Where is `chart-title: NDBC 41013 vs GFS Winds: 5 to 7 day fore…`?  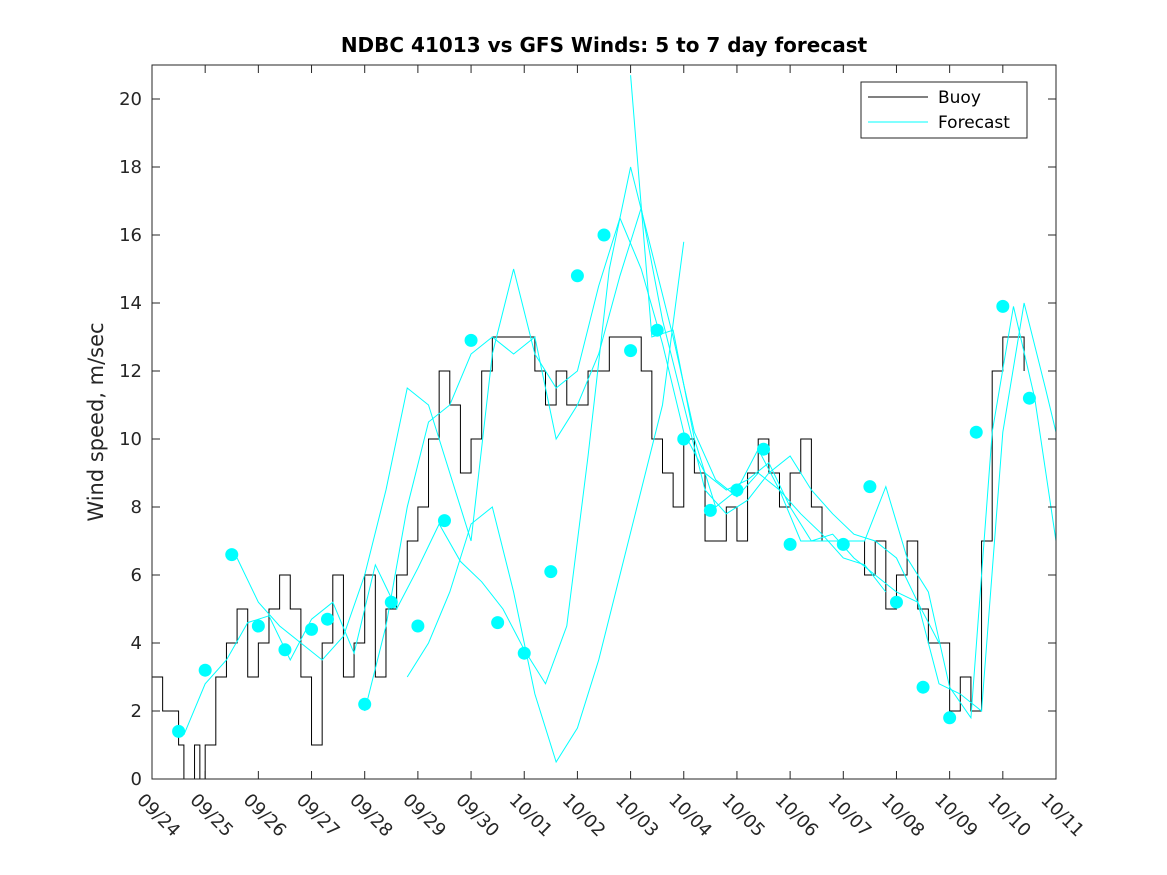 chart-title: NDBC 41013 vs GFS Winds: 5 to 7 day fore… is located at coordinates (604, 45).